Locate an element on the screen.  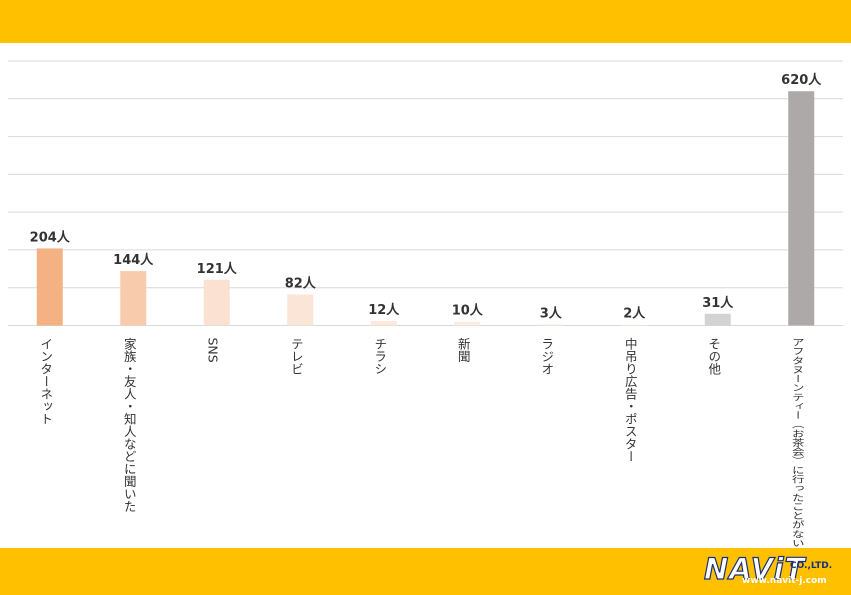
data-label: 144人 is located at coordinates (133, 260).